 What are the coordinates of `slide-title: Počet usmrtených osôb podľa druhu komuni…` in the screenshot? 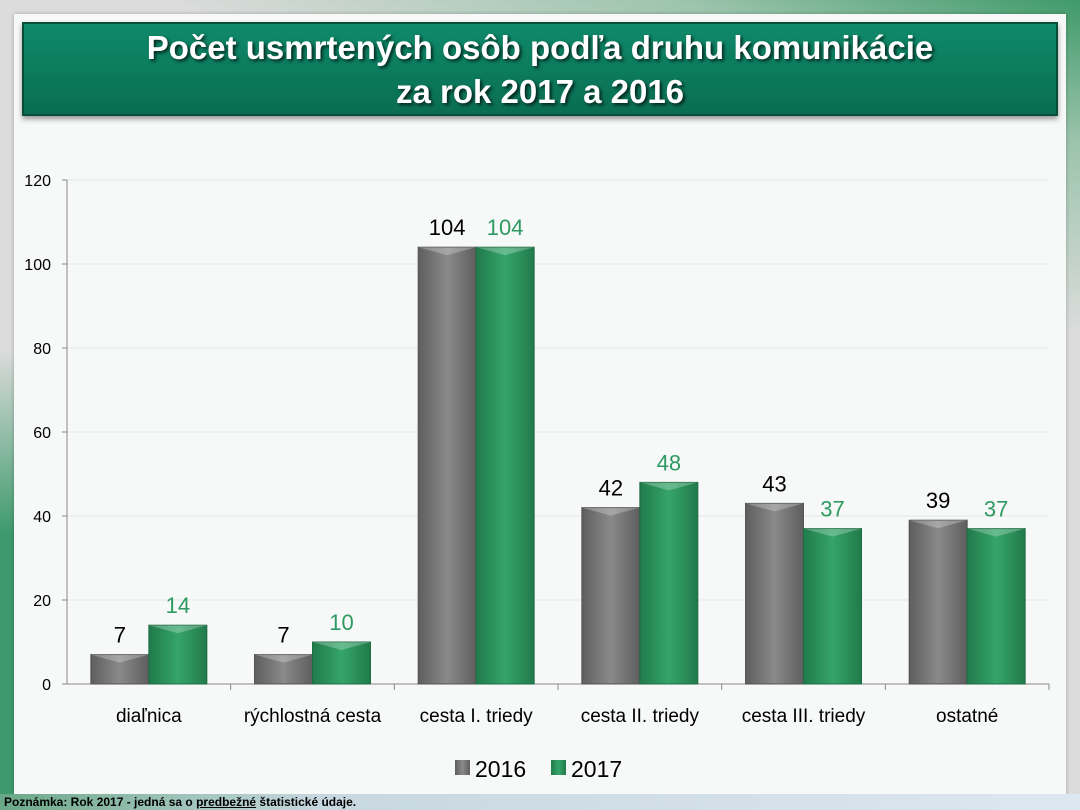 It's located at (540, 69).